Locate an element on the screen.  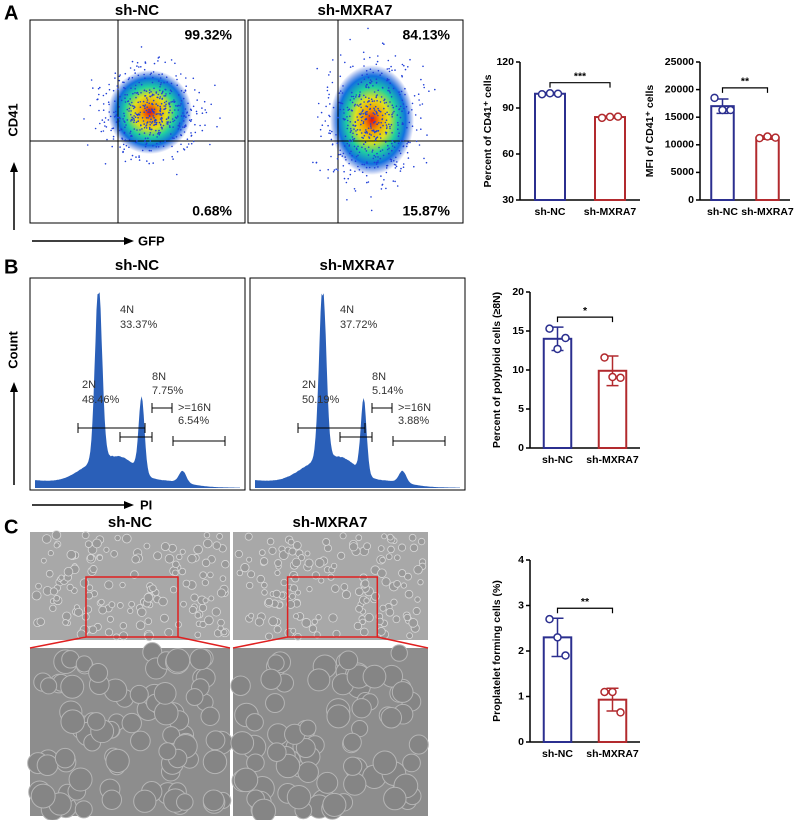
axis-label: CD41 is located at coordinates (12, 119).